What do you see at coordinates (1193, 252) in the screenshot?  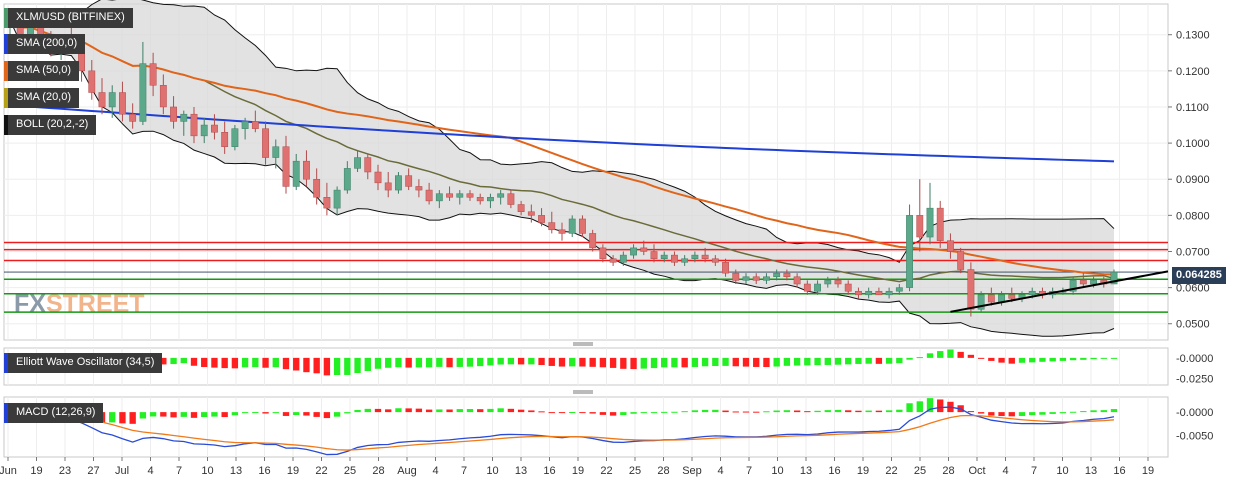 I see `price-tick-label: 0.0700` at bounding box center [1193, 252].